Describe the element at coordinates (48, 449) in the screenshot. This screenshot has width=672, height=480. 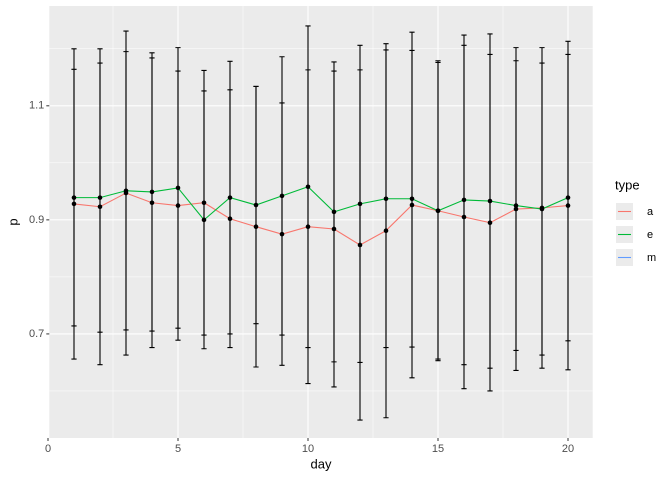
I see `x-tick-label: 0` at that location.